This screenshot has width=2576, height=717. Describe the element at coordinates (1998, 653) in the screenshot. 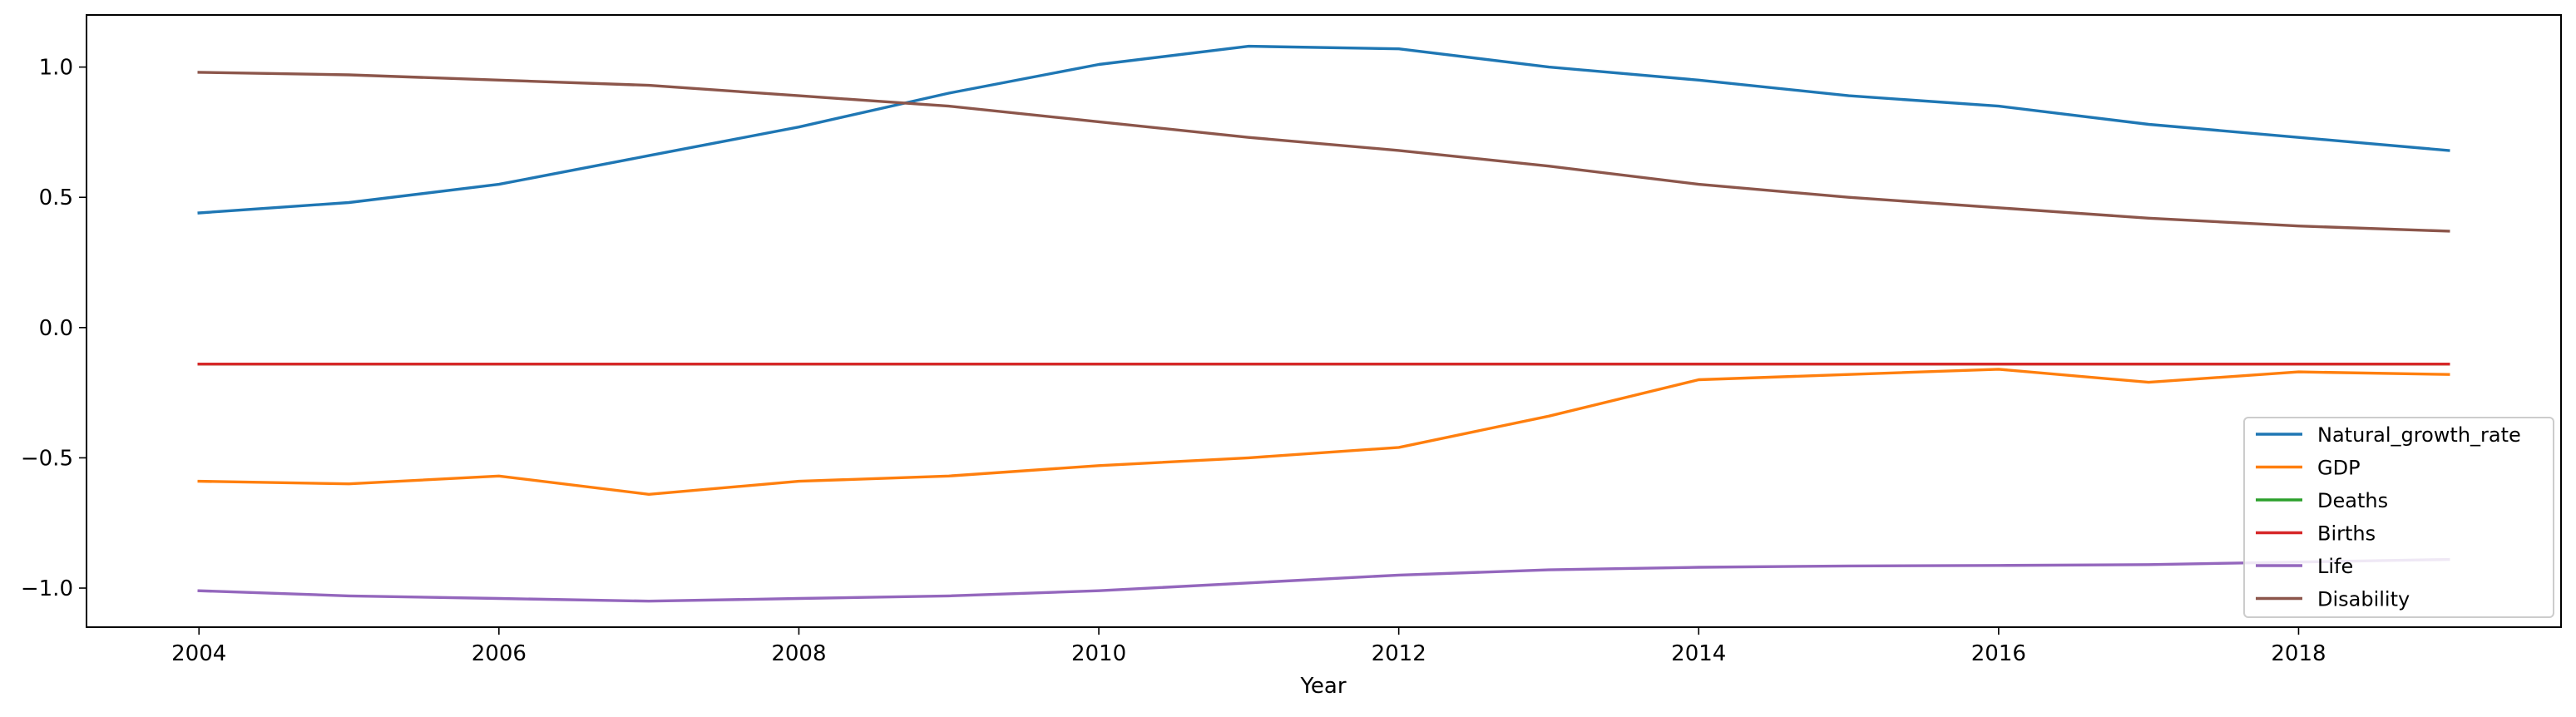

I see `x-tick-label: 2016` at that location.